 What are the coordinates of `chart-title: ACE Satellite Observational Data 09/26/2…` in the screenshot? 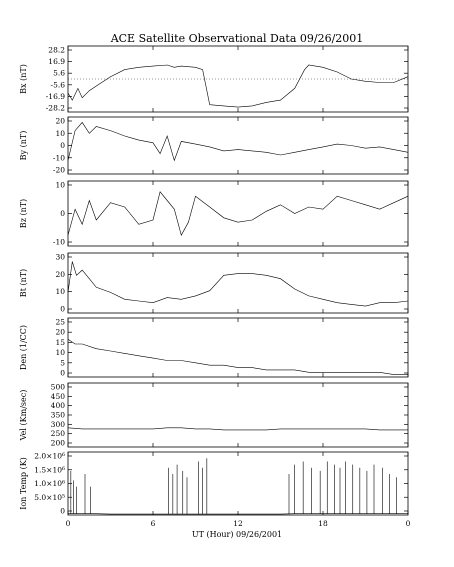 It's located at (237, 38).